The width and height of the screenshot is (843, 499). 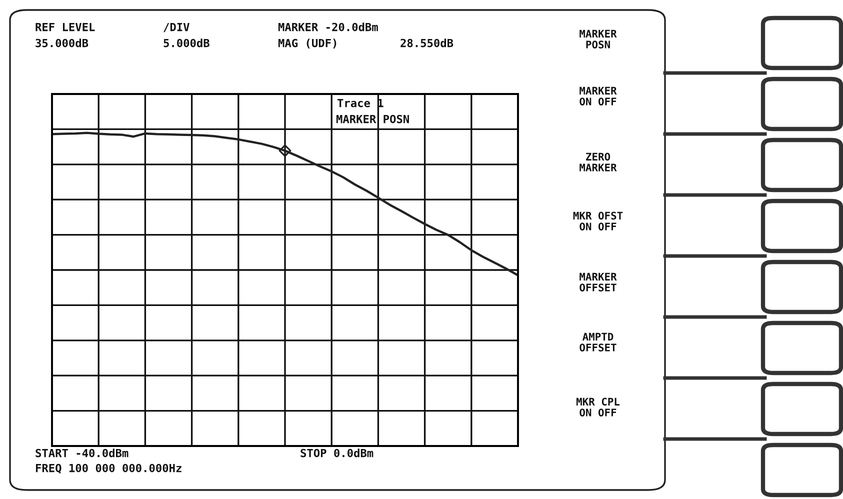 What do you see at coordinates (598, 282) in the screenshot?
I see `text: MARKER OFFSET` at bounding box center [598, 282].